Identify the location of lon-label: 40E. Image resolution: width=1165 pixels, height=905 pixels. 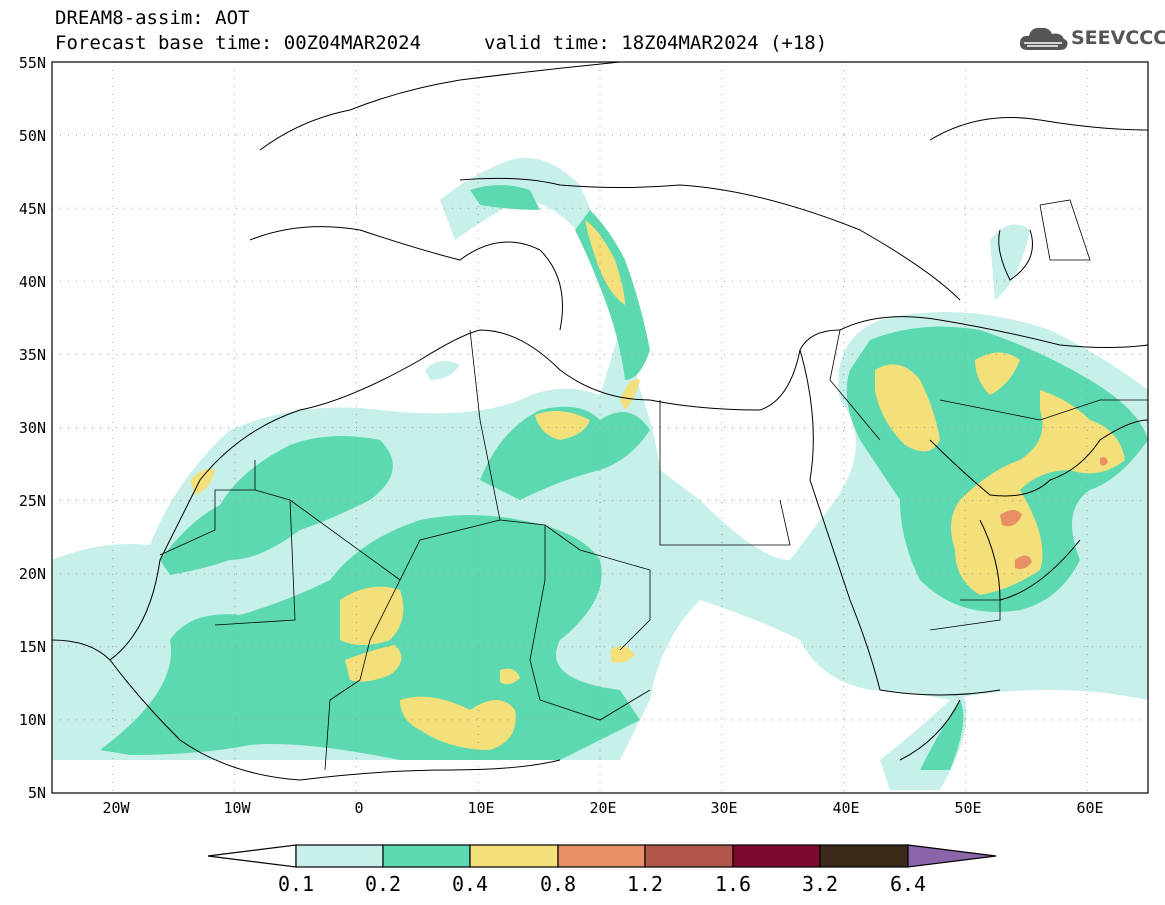
(845, 808).